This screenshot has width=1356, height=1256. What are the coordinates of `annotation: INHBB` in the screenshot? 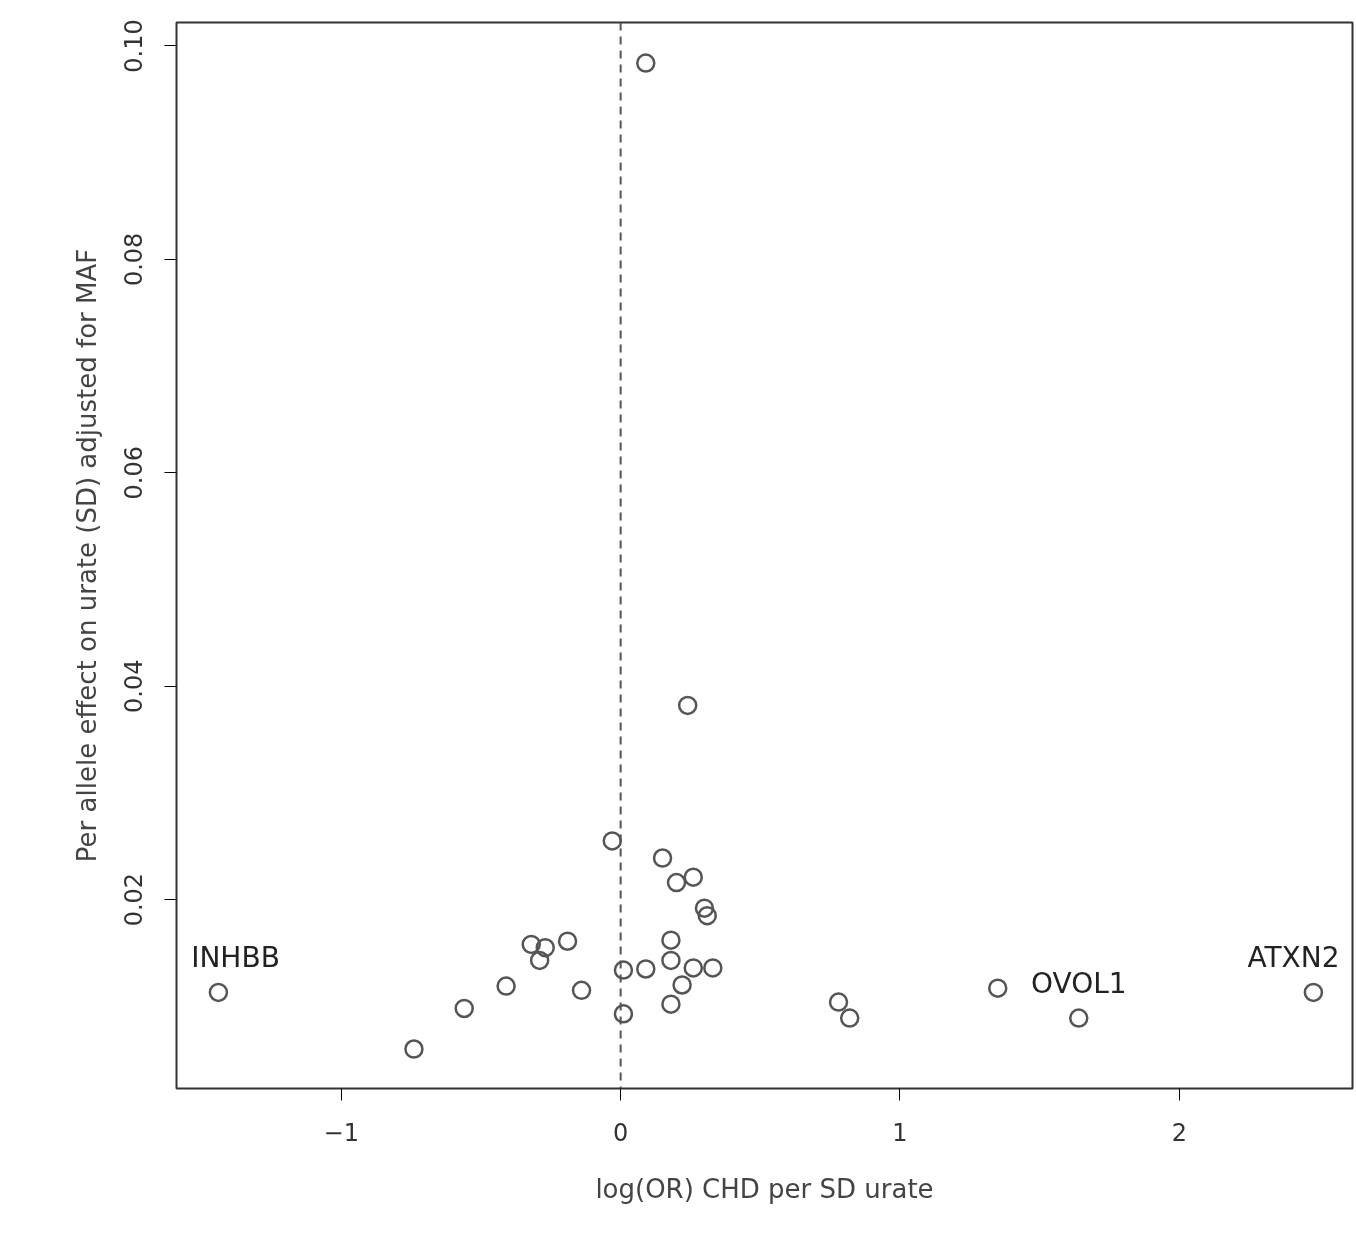 It's located at (235, 958).